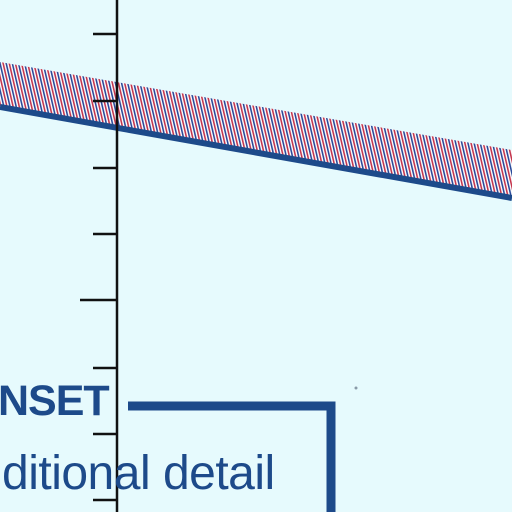  I want to click on inset-title: NSET, so click(54, 401).